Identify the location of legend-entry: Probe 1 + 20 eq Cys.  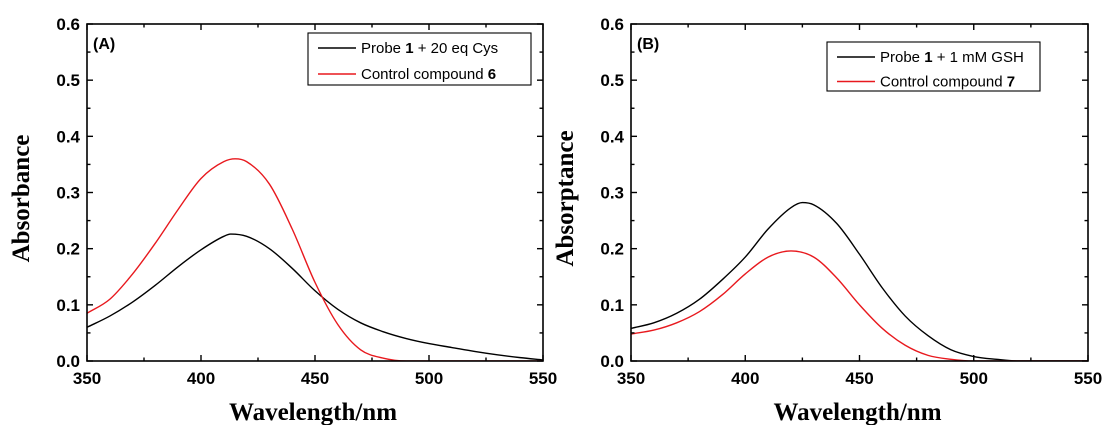
(429, 48).